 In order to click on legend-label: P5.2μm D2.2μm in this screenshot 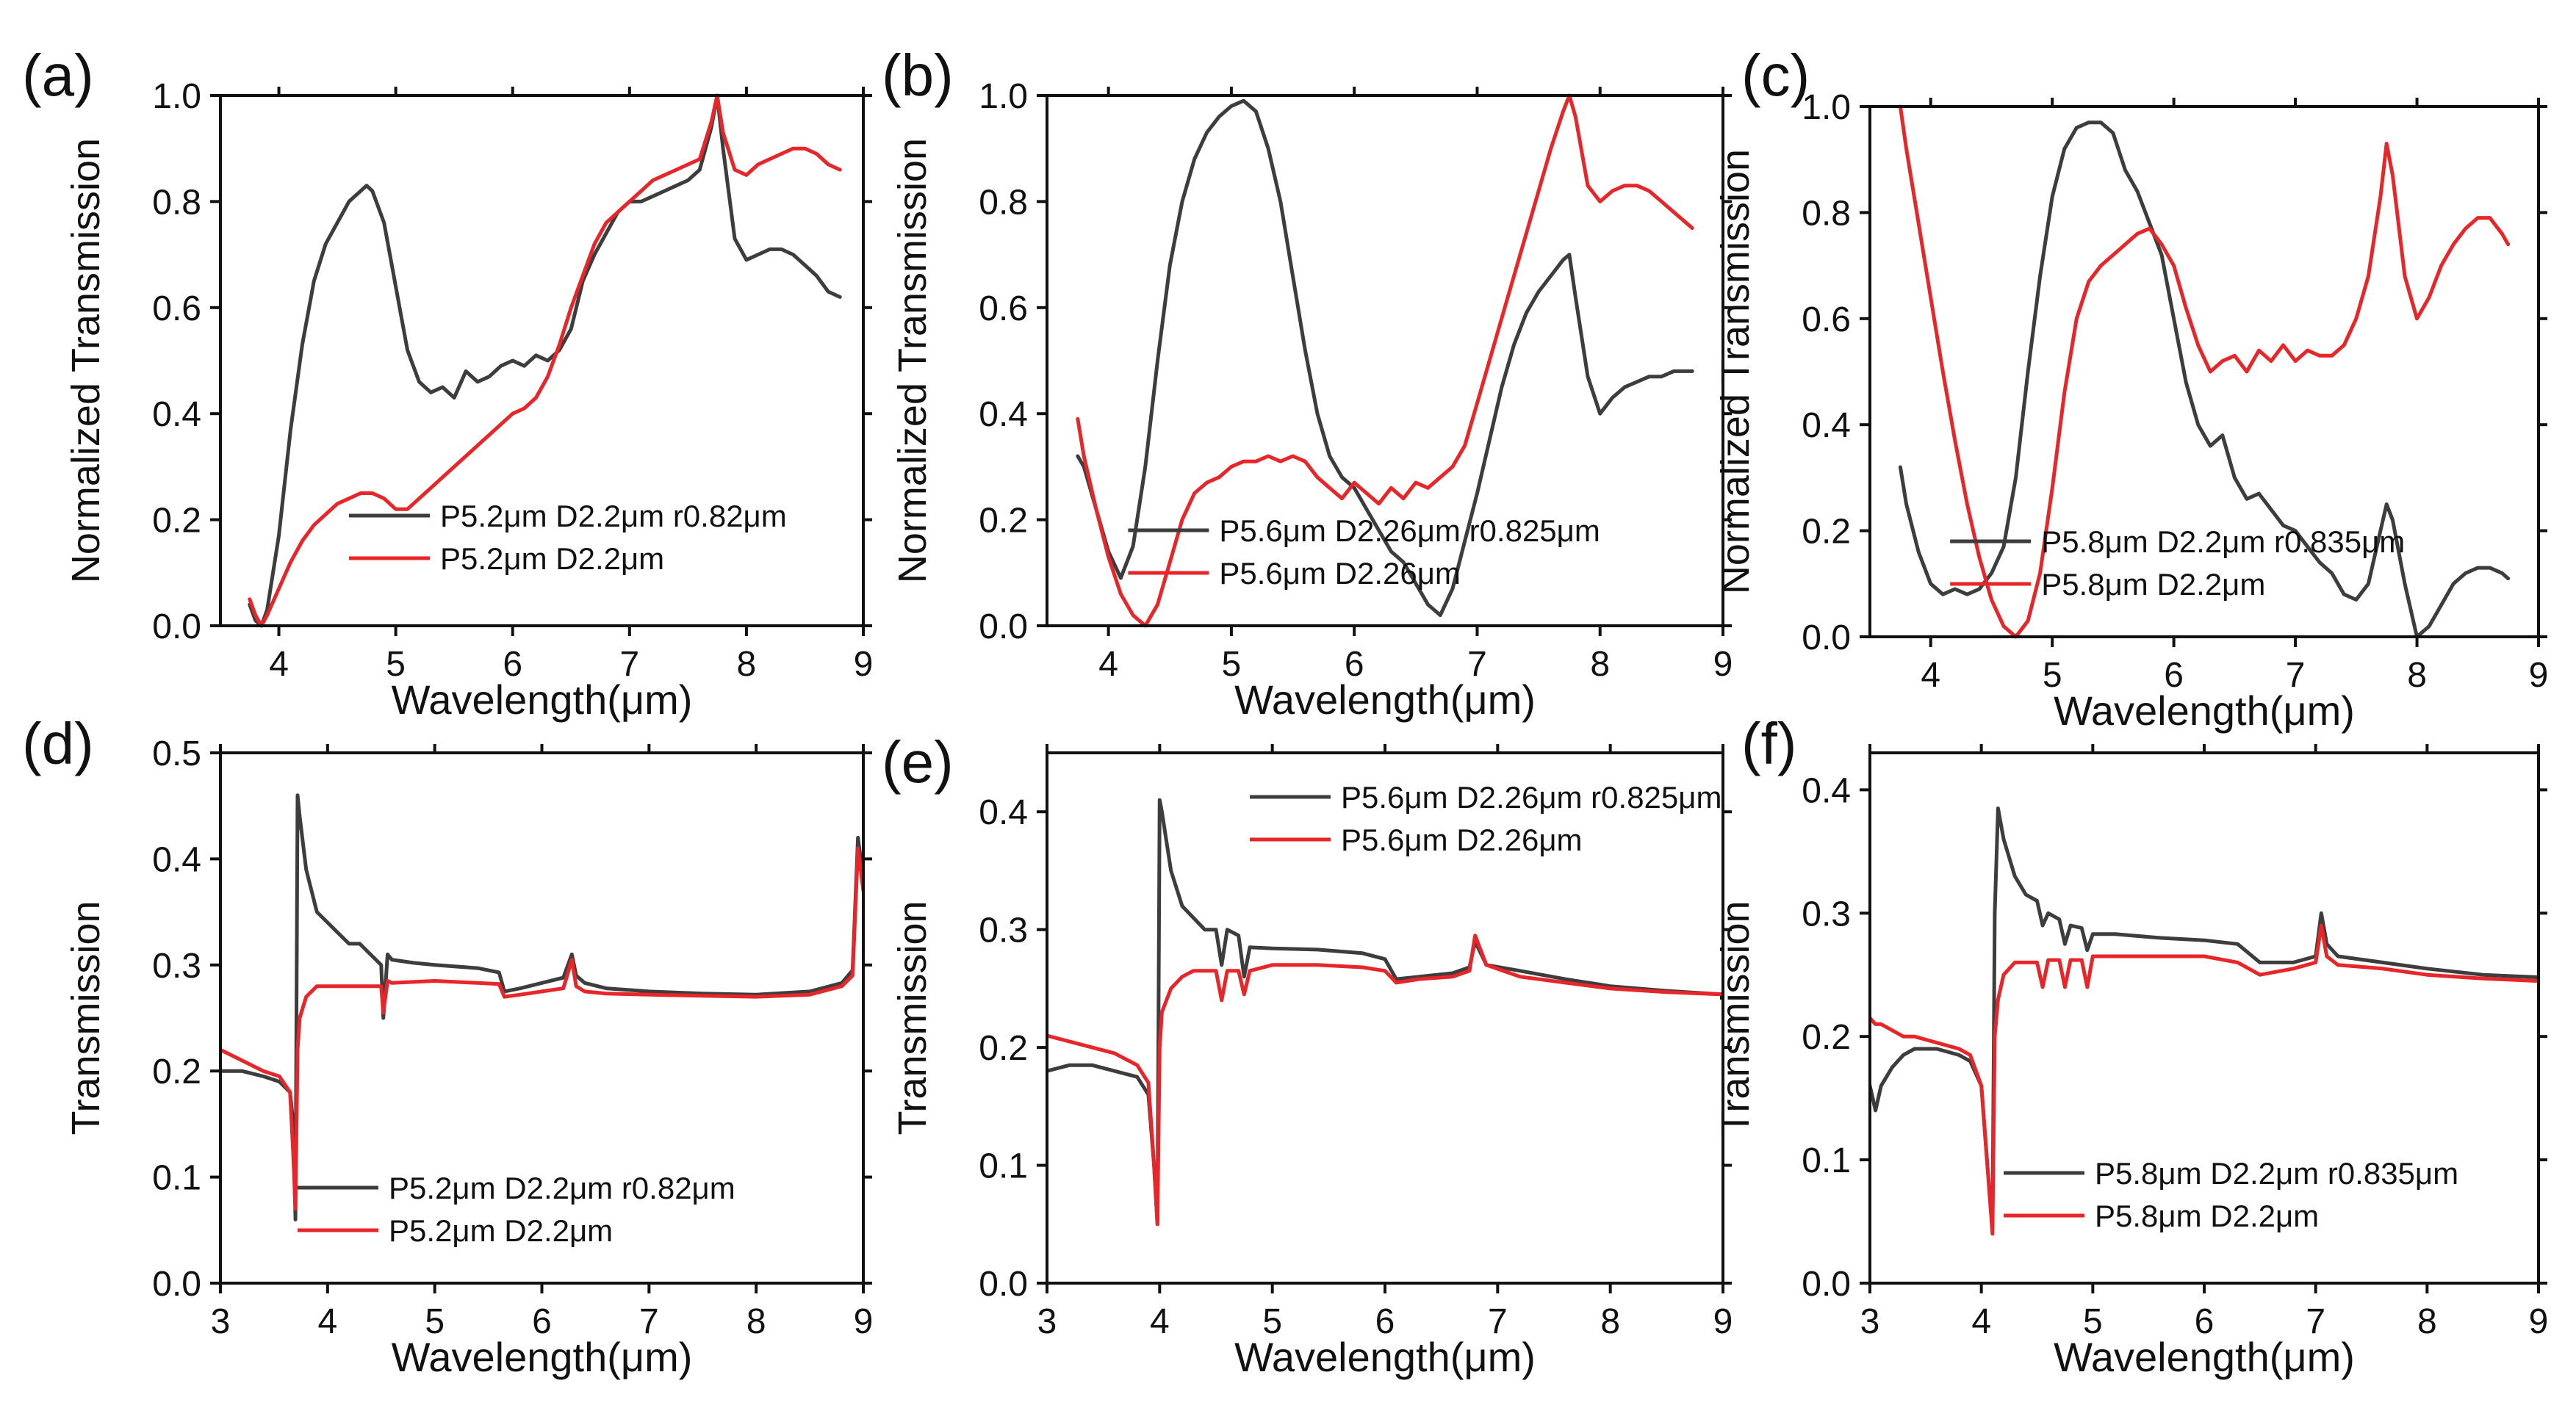, I will do `click(552, 558)`.